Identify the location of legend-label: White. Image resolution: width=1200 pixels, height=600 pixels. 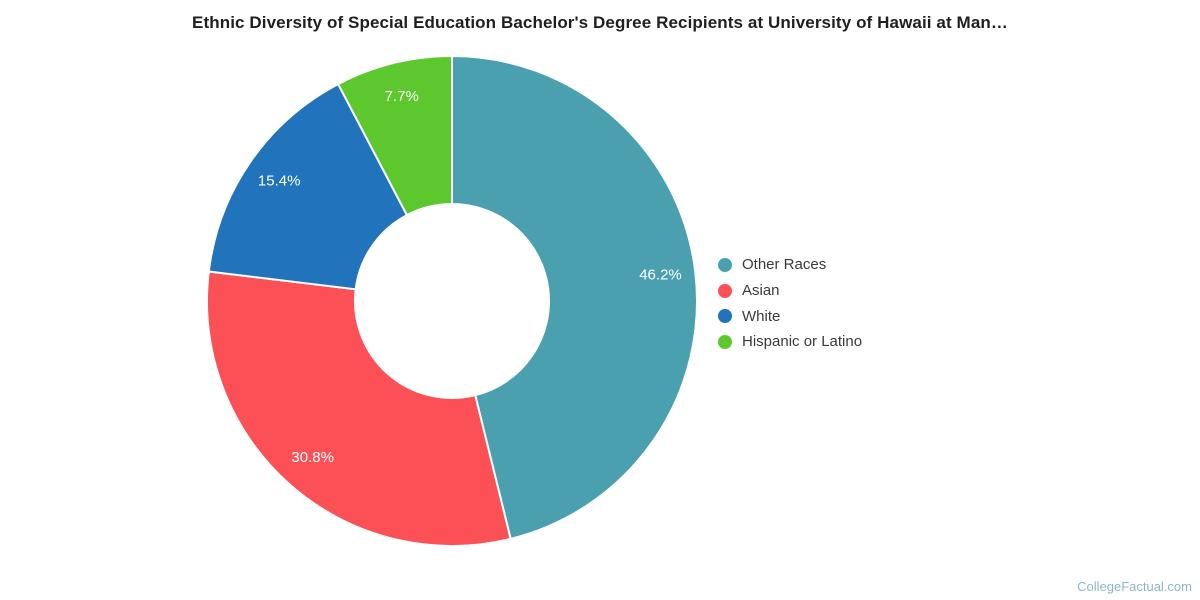
(761, 316).